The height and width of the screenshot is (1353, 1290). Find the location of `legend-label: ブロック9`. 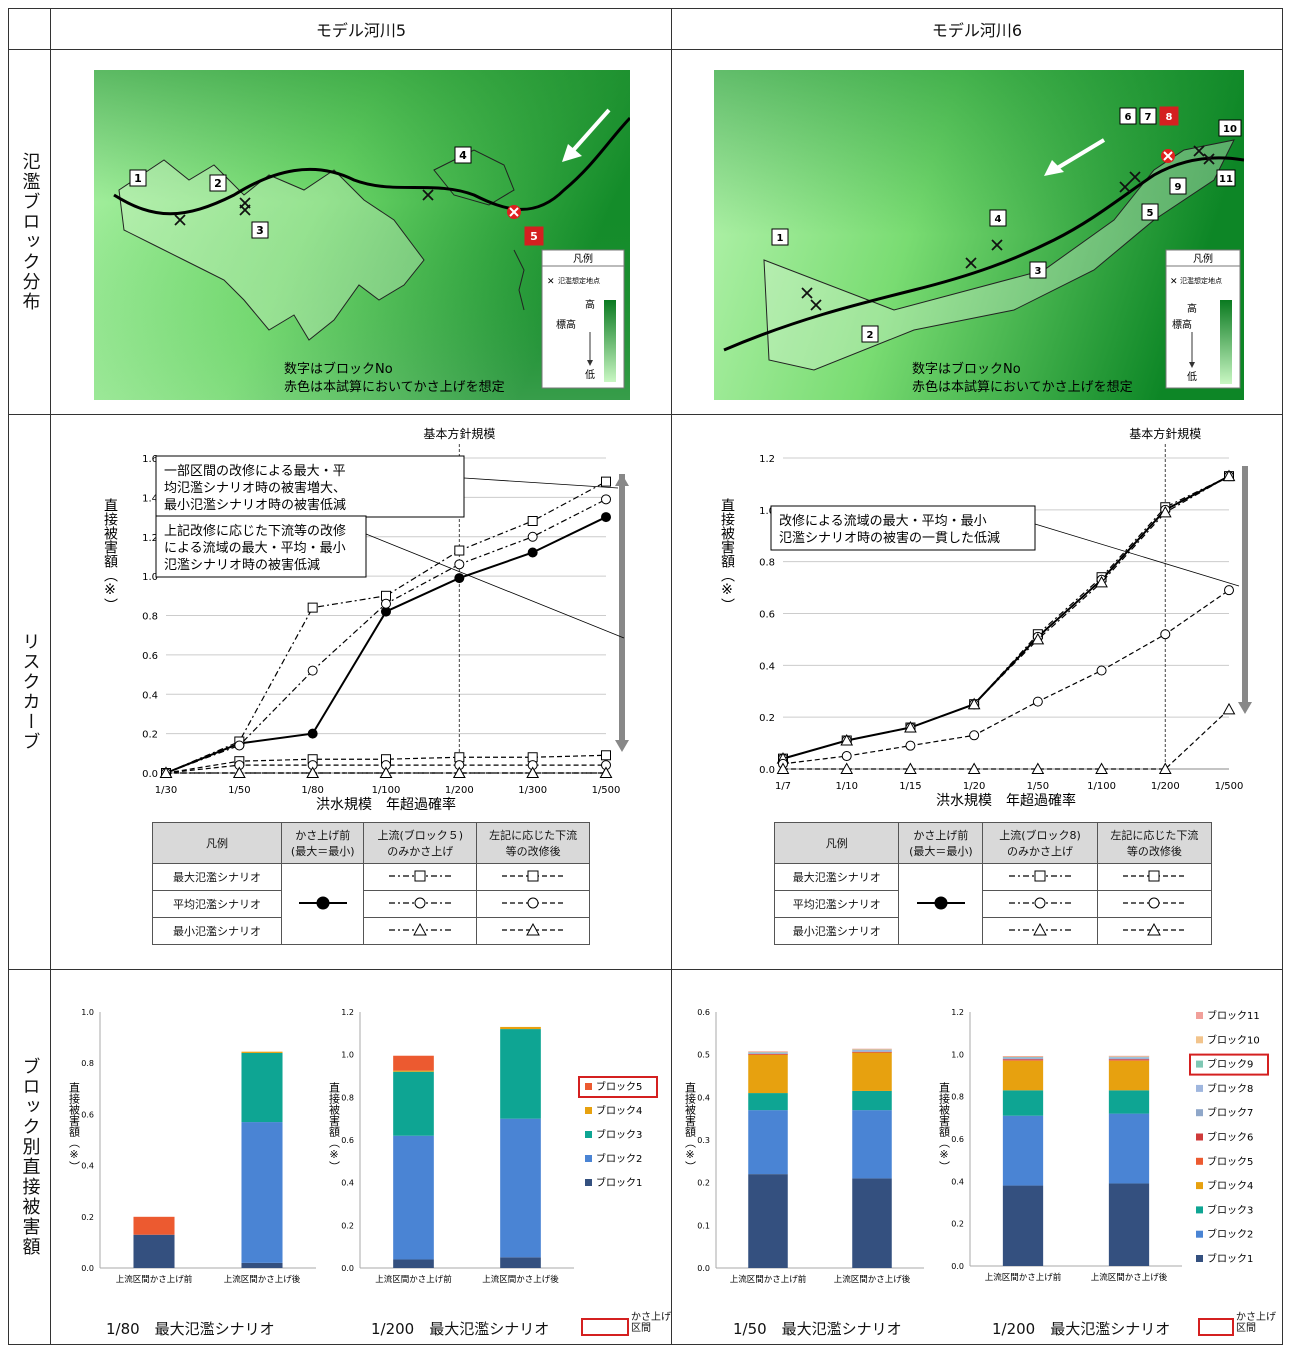

legend-label: ブロック9 is located at coordinates (1230, 1064).